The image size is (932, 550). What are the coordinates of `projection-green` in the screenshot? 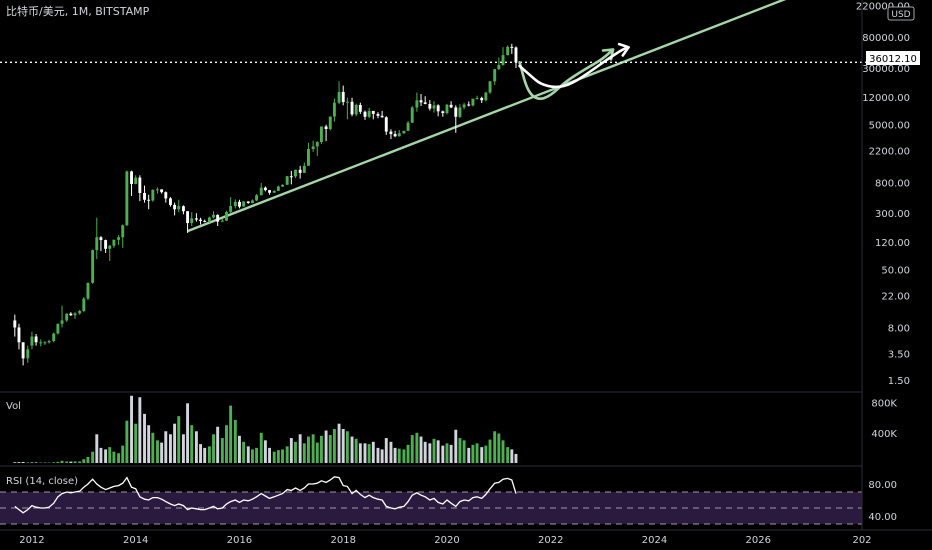 It's located at (566, 74).